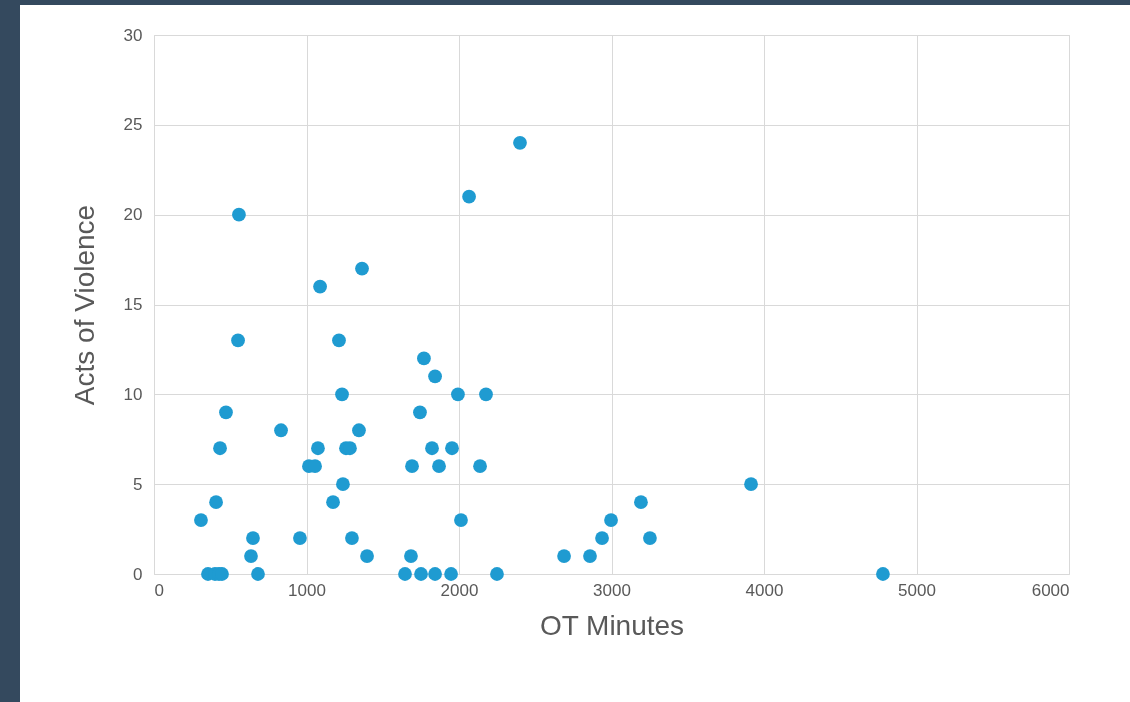  What do you see at coordinates (133, 215) in the screenshot?
I see `y-tick-label: 20` at bounding box center [133, 215].